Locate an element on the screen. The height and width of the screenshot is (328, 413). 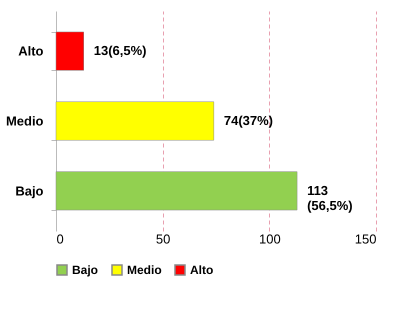
legend-label: Bajo is located at coordinates (85, 270).